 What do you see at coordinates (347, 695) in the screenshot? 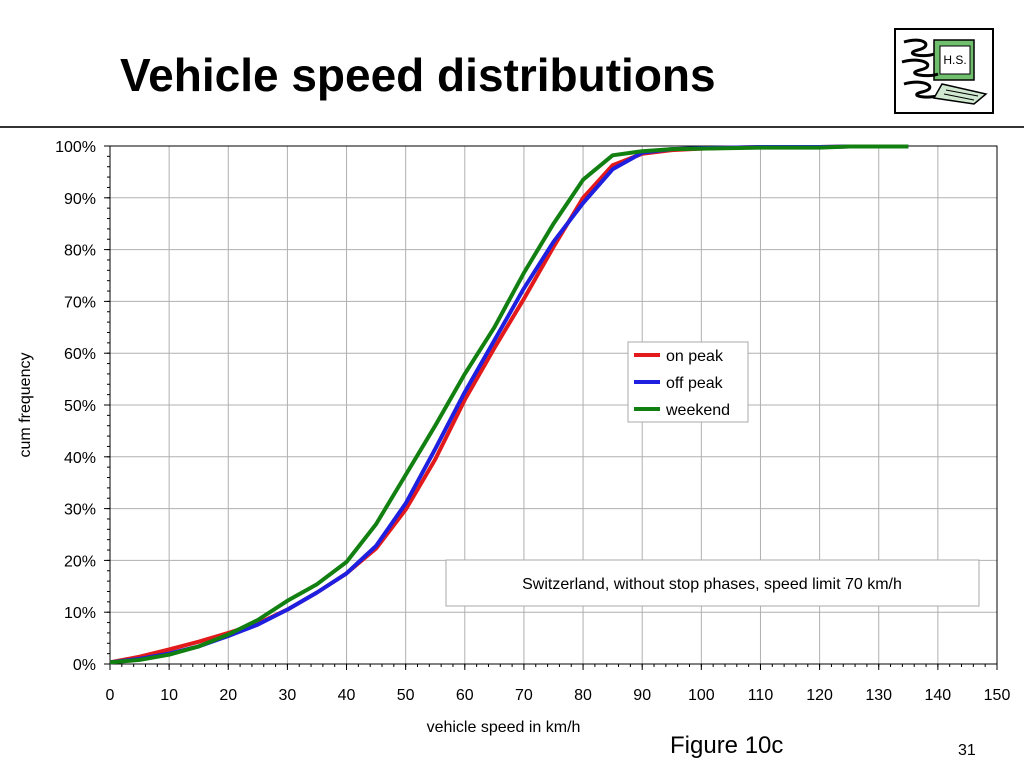
I see `x-tick-label: 40` at bounding box center [347, 695].